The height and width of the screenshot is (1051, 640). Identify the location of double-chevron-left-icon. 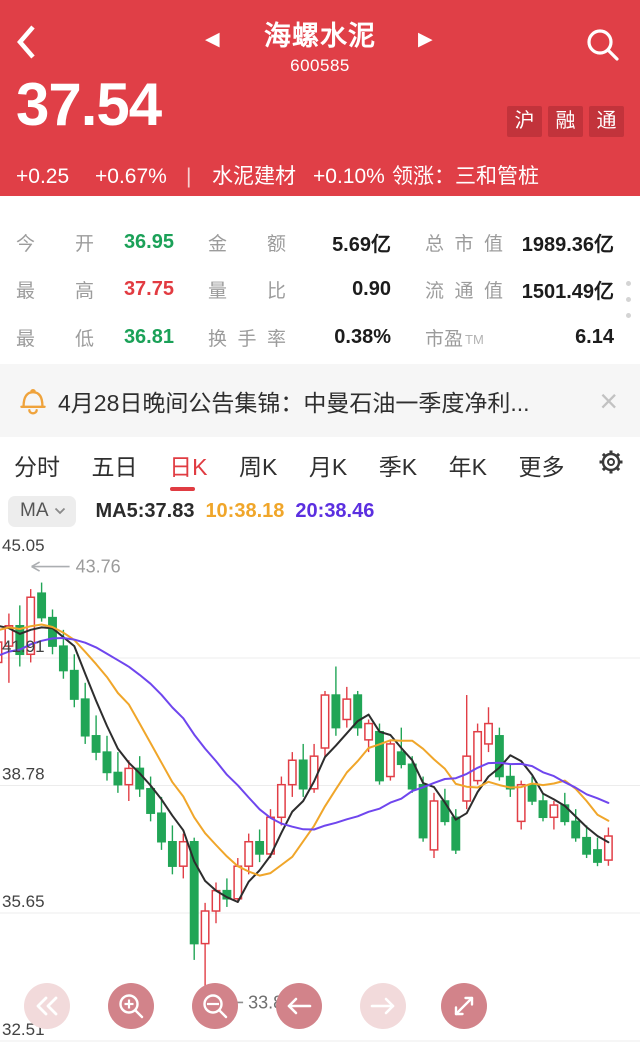
(47, 1006).